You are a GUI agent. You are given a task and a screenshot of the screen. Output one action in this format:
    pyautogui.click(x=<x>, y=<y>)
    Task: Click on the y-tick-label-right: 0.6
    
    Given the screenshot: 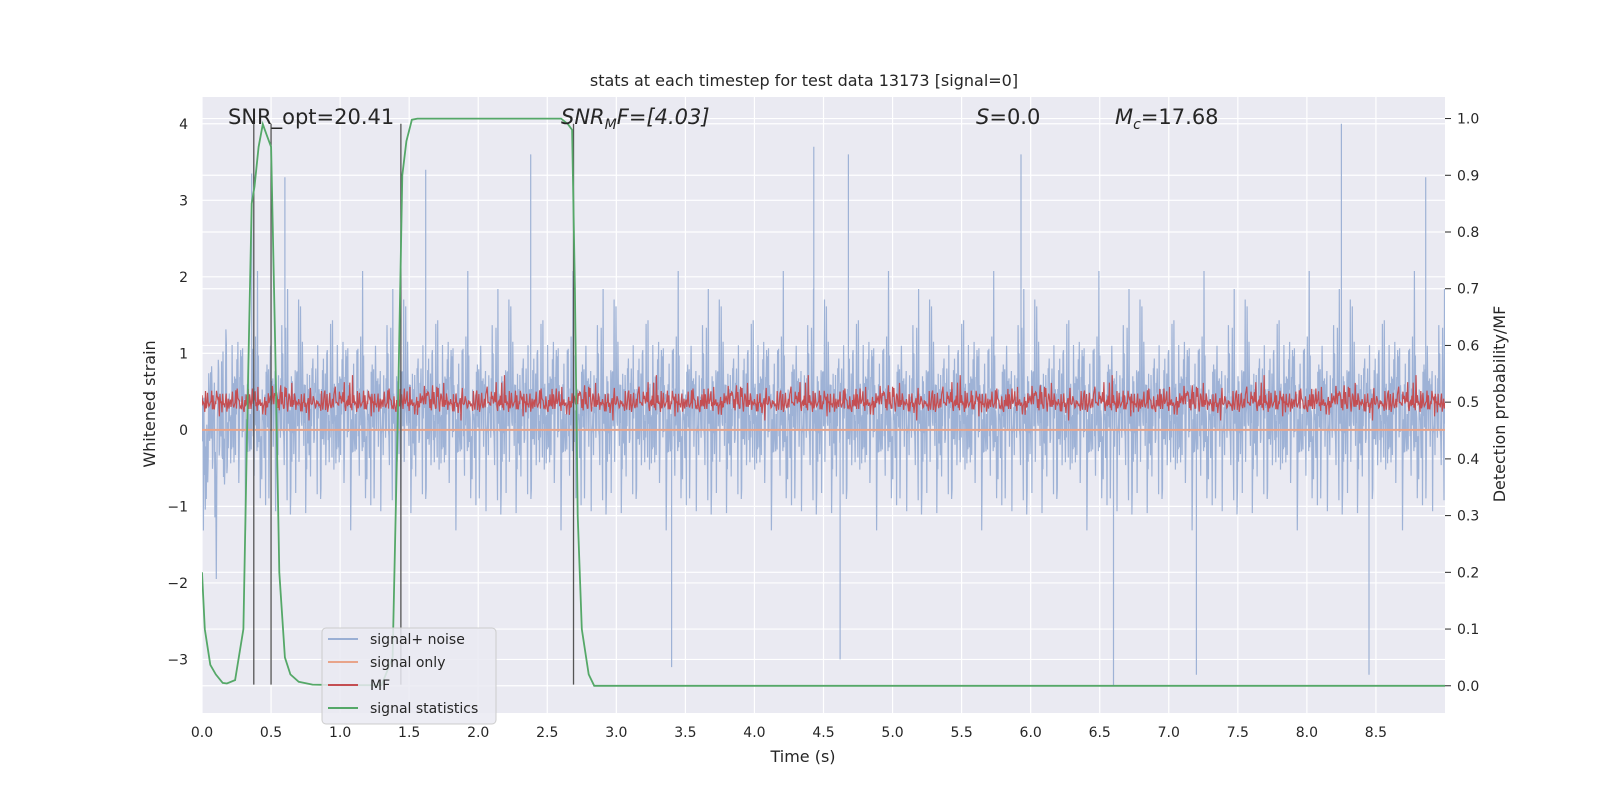 What is the action you would take?
    pyautogui.click(x=1468, y=346)
    